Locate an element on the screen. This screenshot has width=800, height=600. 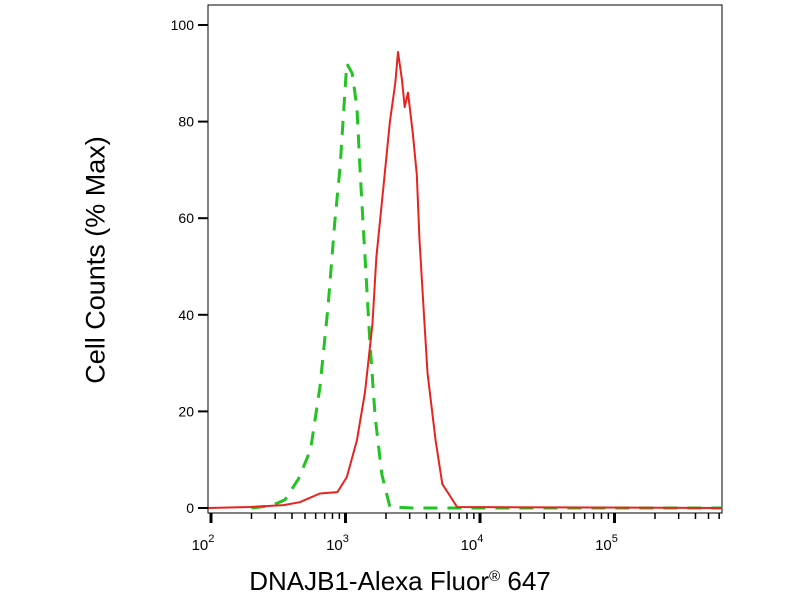
x-tick-label: 10⁵ is located at coordinates (606, 543).